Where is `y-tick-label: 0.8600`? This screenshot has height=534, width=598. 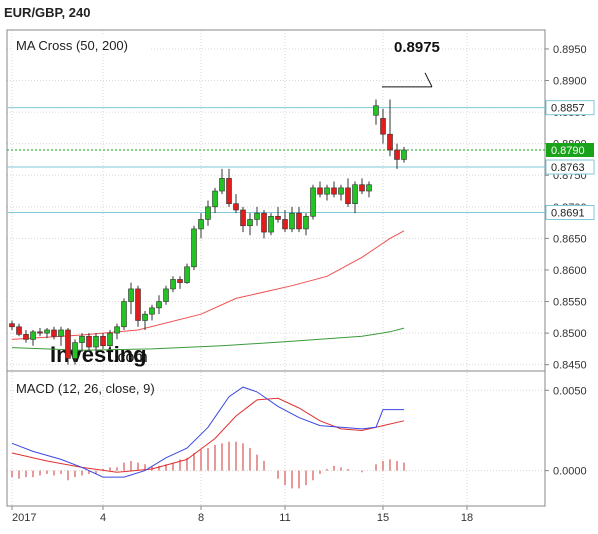
y-tick-label: 0.8600 is located at coordinates (570, 271).